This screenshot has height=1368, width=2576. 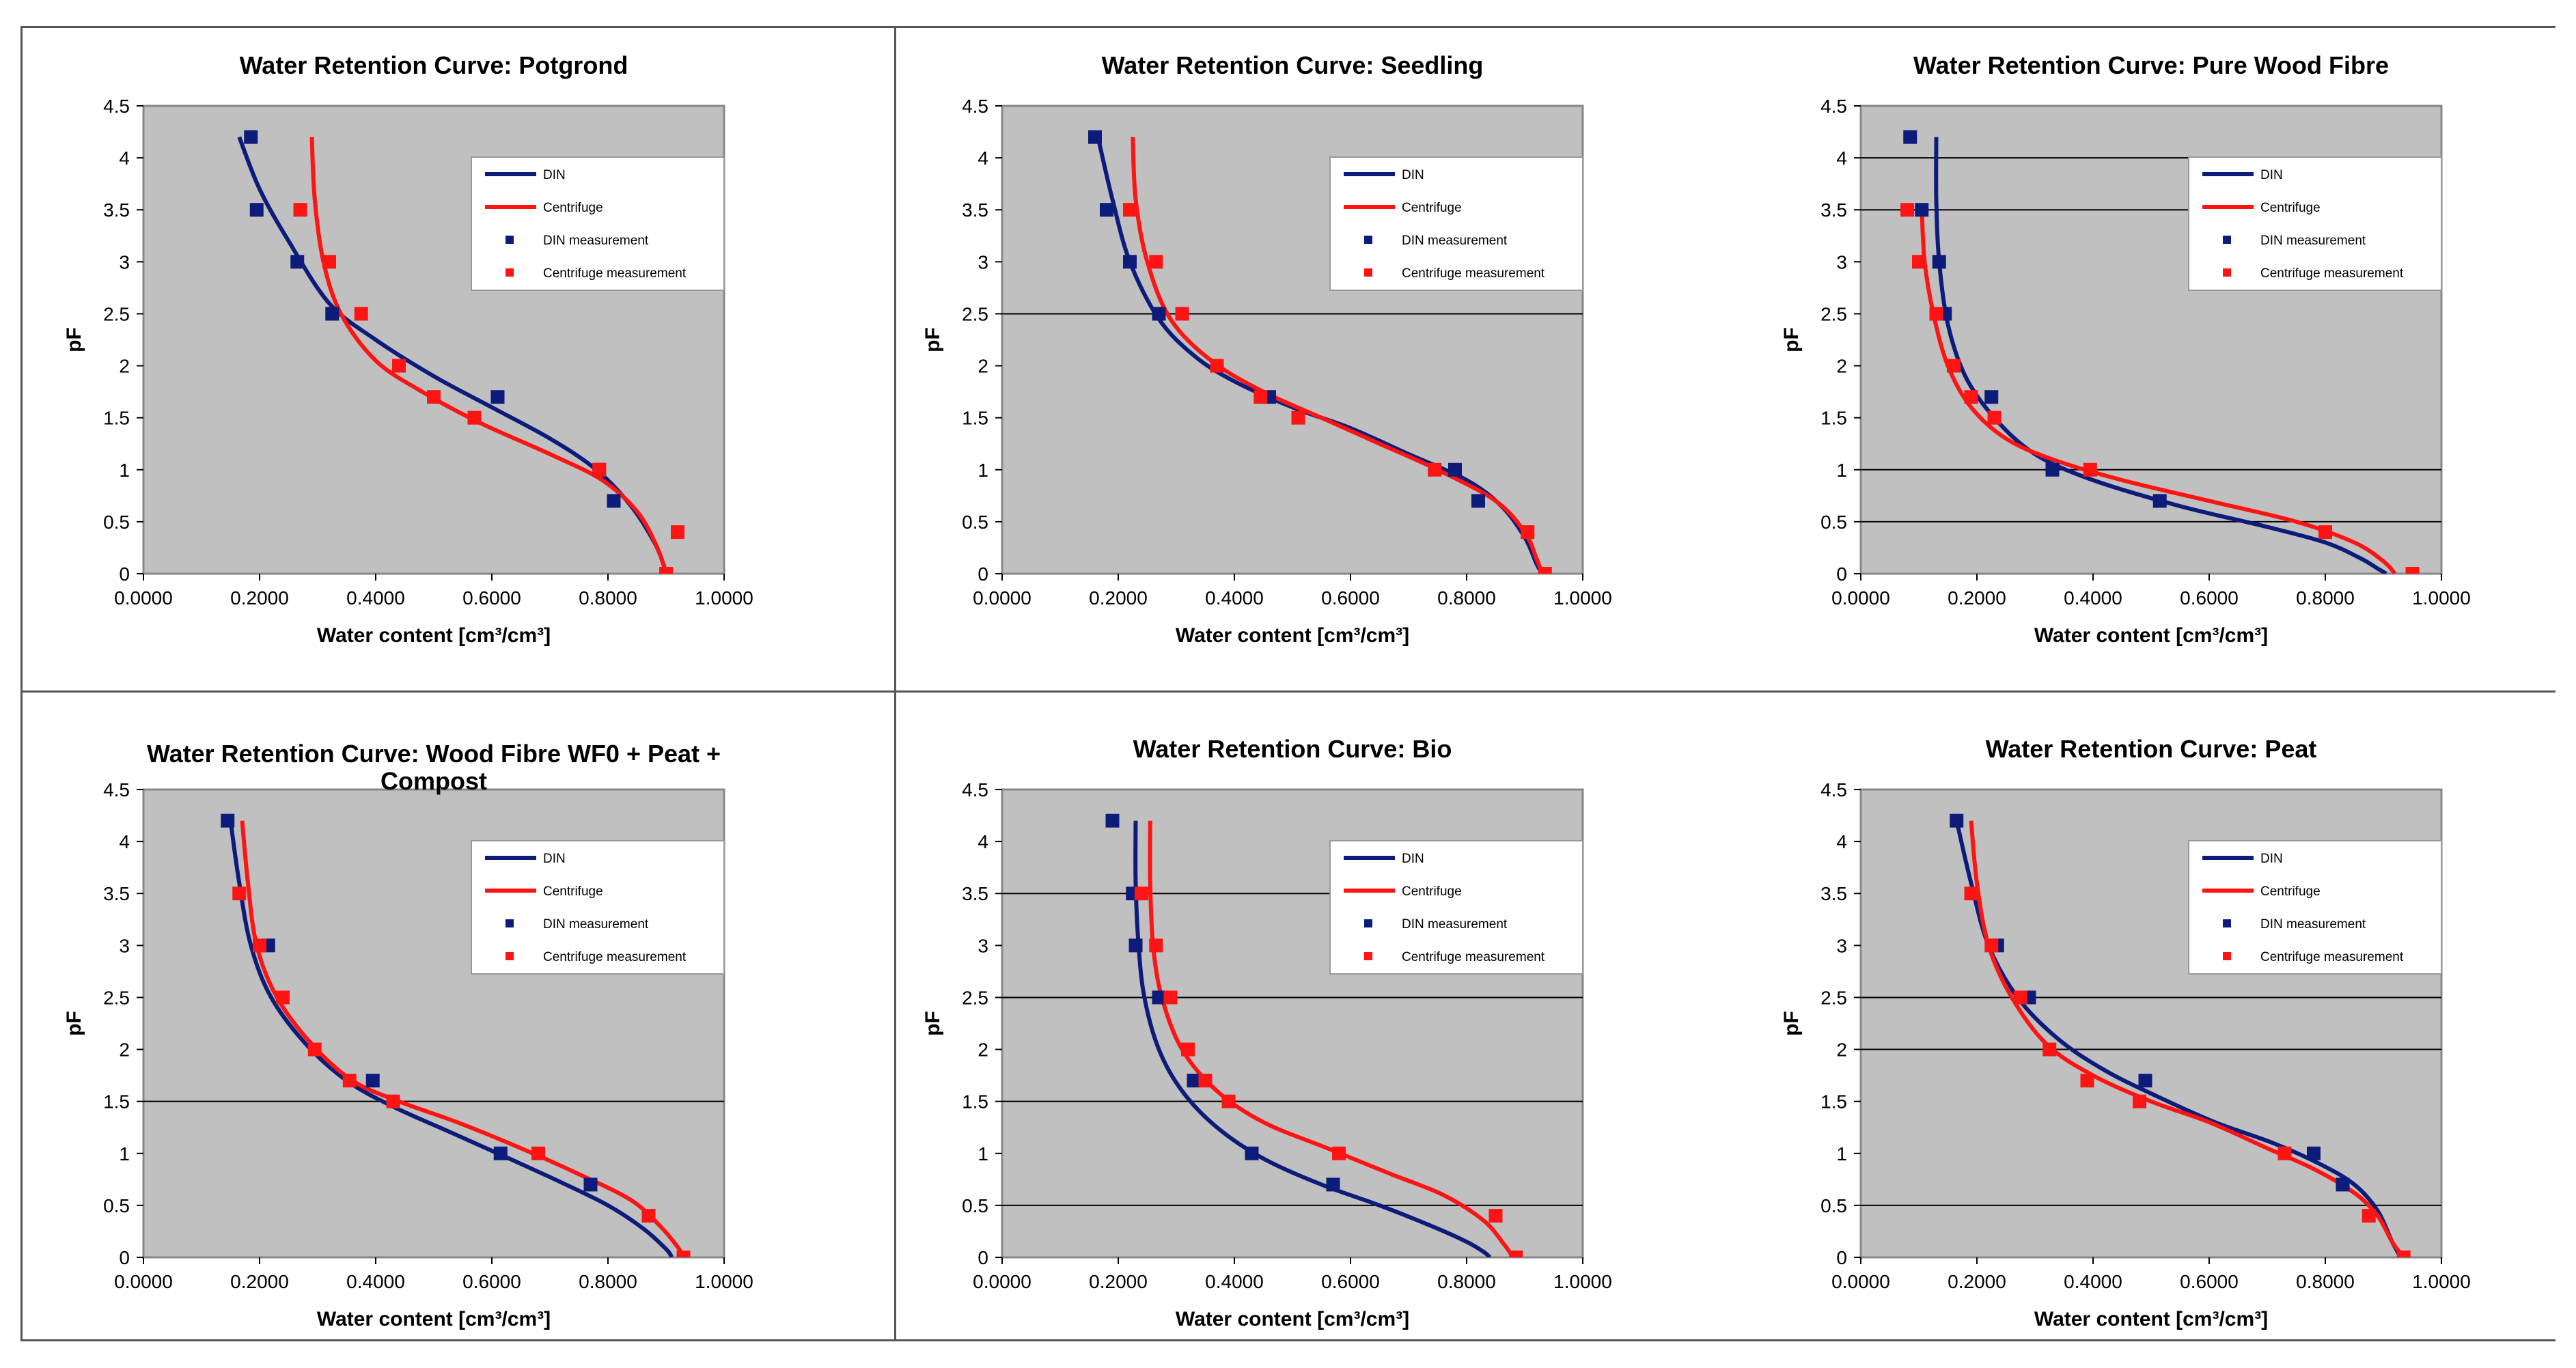 I want to click on y-tick-label: 2, so click(x=125, y=1050).